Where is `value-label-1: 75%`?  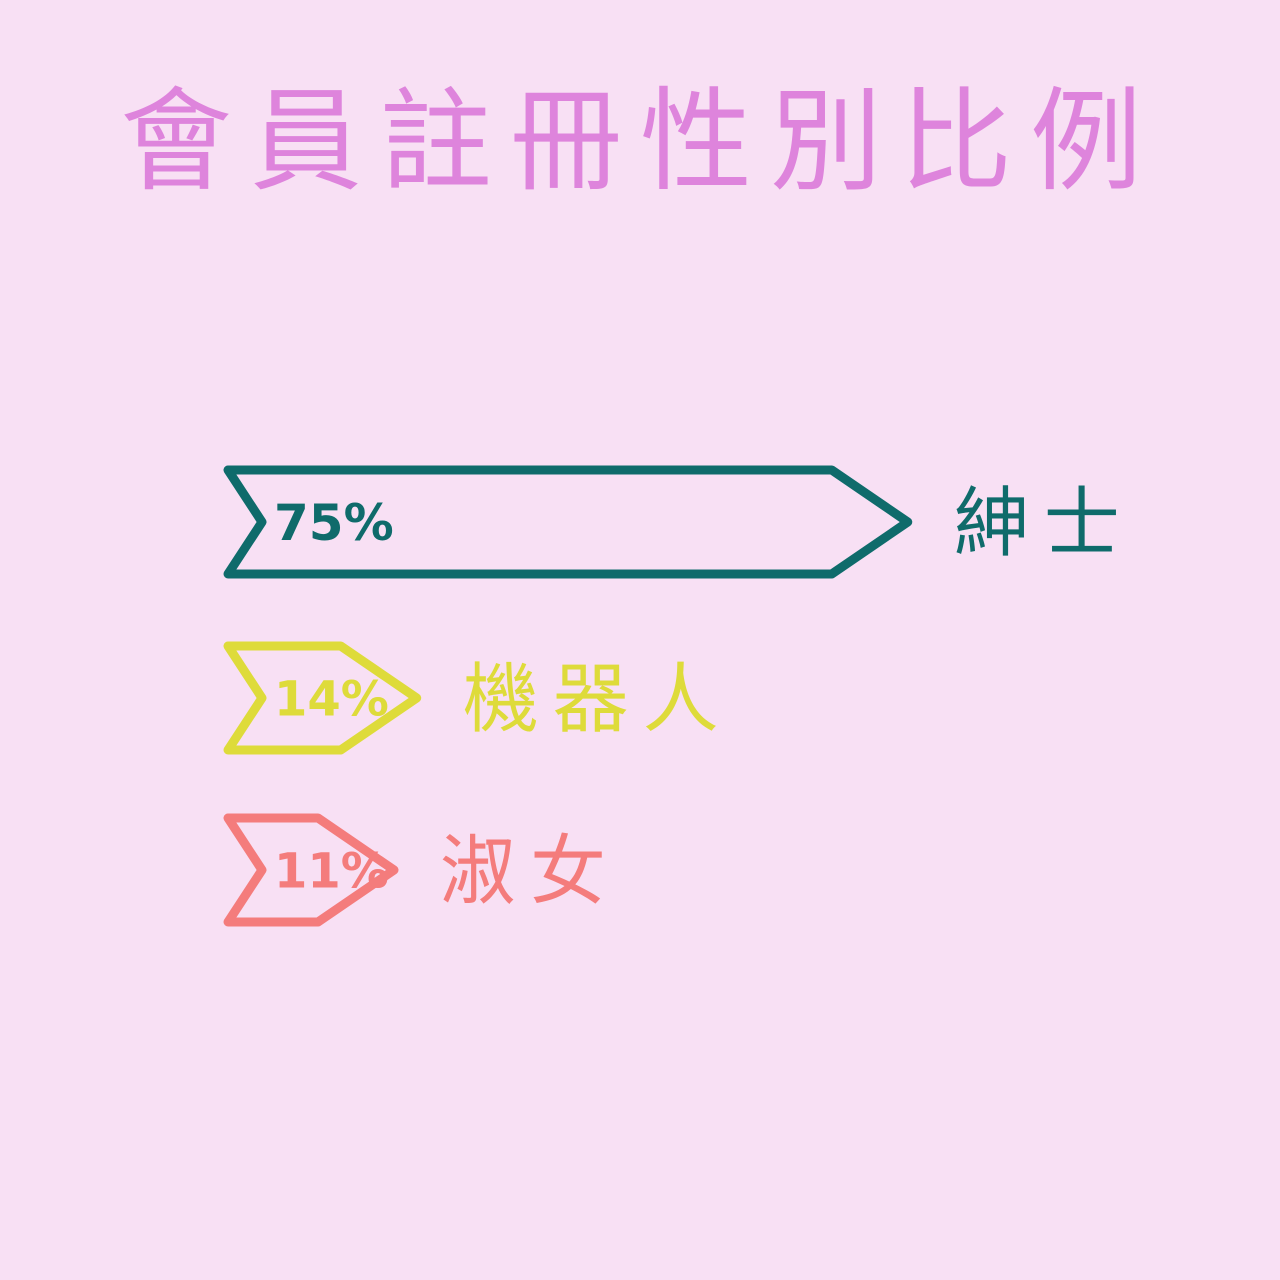 value-label-1: 75% is located at coordinates (334, 523).